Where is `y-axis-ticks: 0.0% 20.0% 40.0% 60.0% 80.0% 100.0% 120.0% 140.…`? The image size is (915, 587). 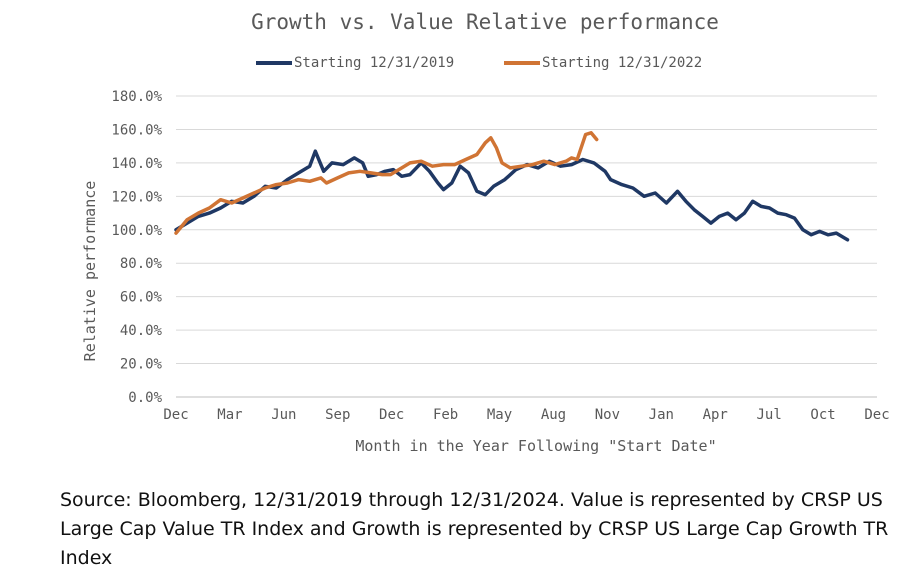 y-axis-ticks: 0.0% 20.0% 40.0% 60.0% 80.0% 100.0% 120.0% 140.… is located at coordinates (136, 247).